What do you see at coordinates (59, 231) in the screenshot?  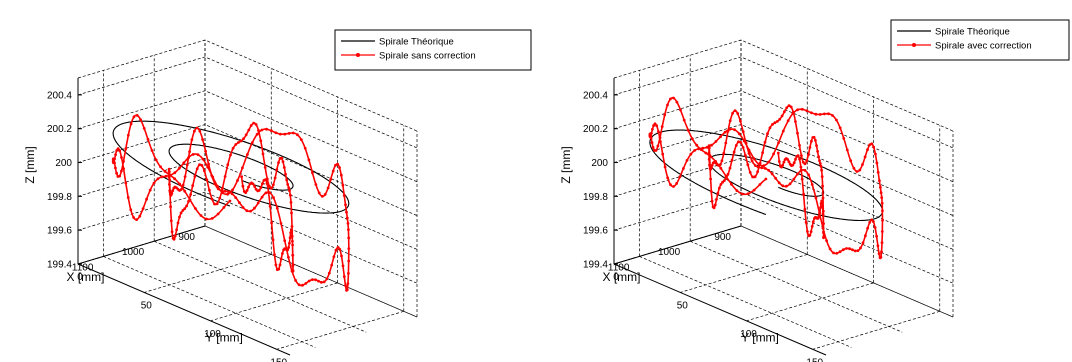 I see `z-tick-label: 199.6` at bounding box center [59, 231].